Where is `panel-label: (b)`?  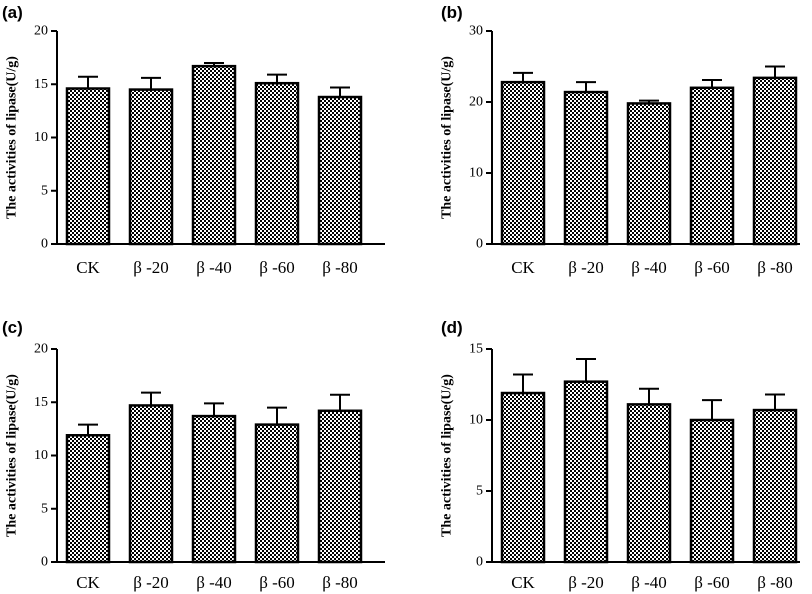 panel-label: (b) is located at coordinates (452, 12).